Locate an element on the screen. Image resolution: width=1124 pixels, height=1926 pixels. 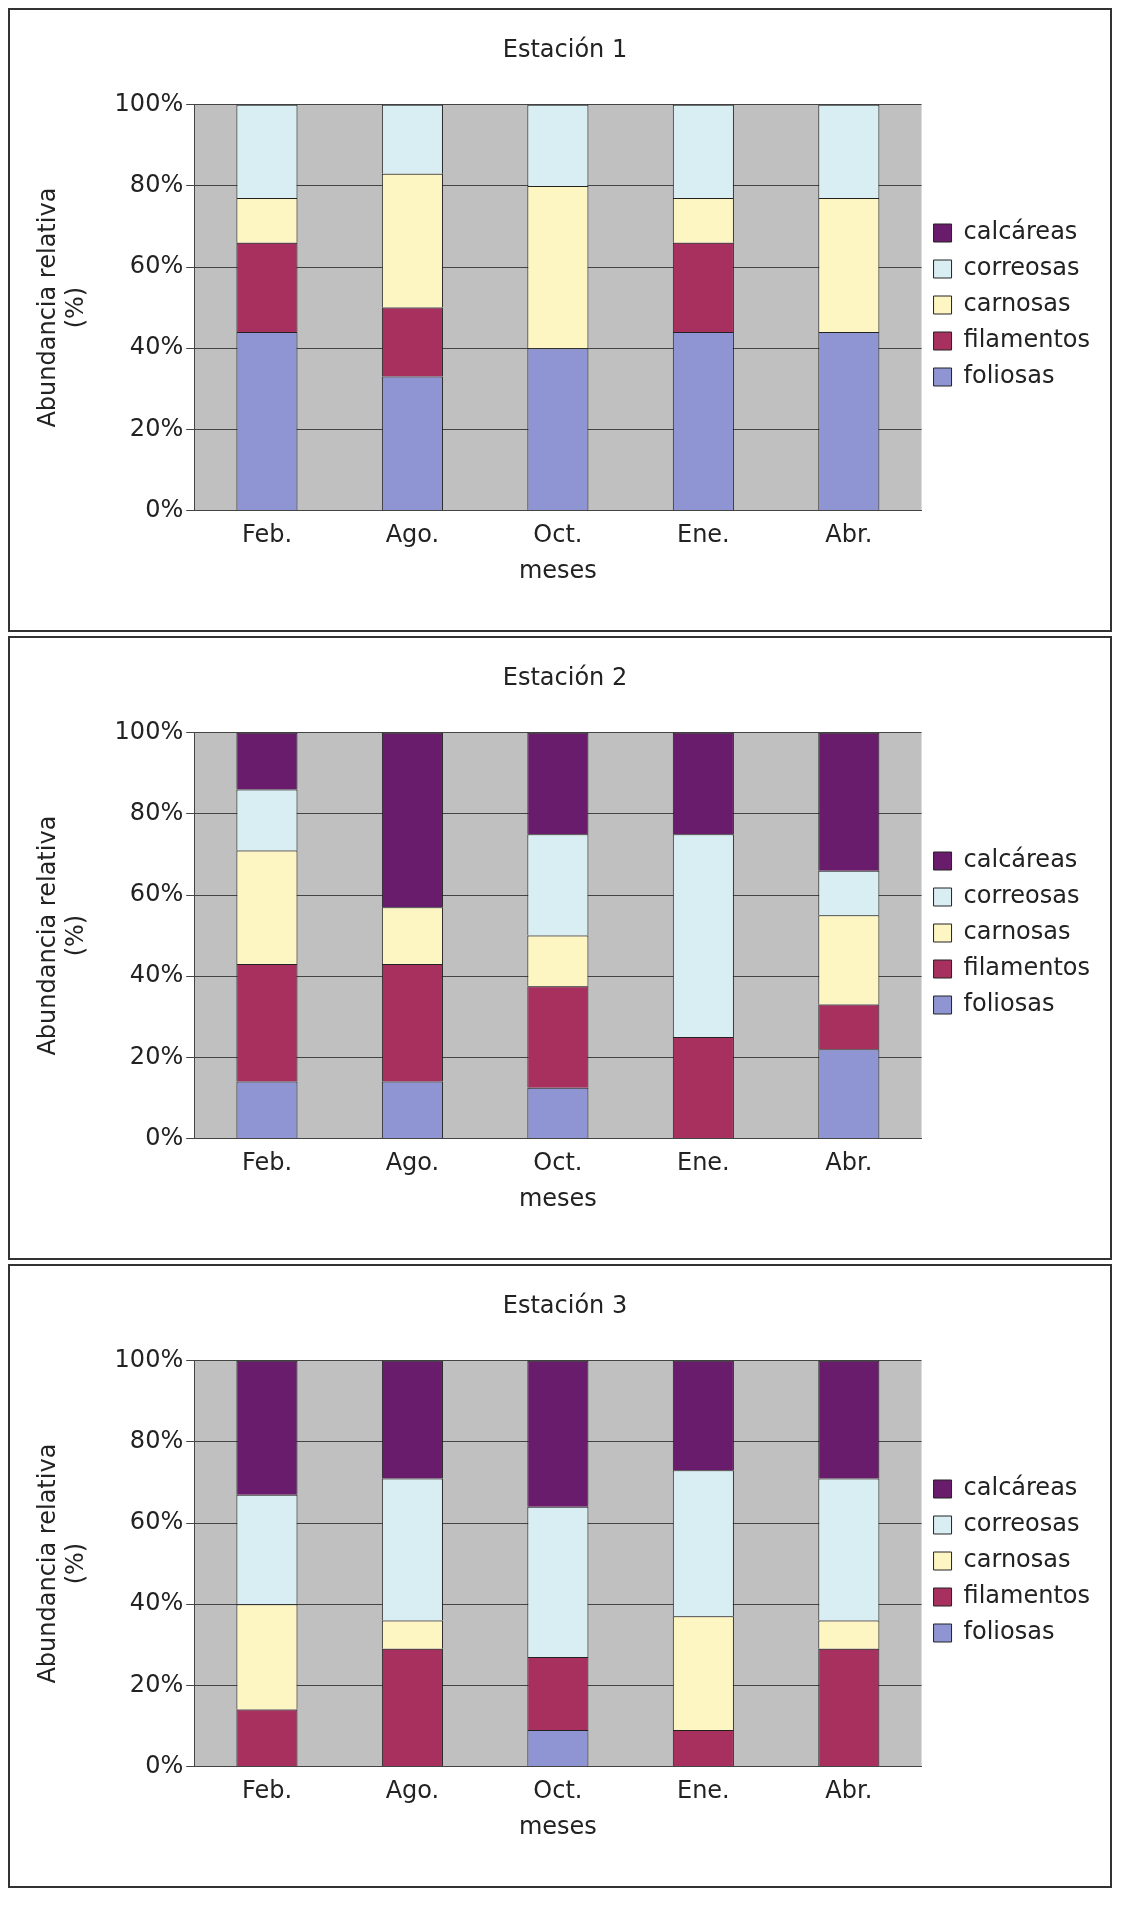
chart-title: Estación 1 is located at coordinates (565, 48).